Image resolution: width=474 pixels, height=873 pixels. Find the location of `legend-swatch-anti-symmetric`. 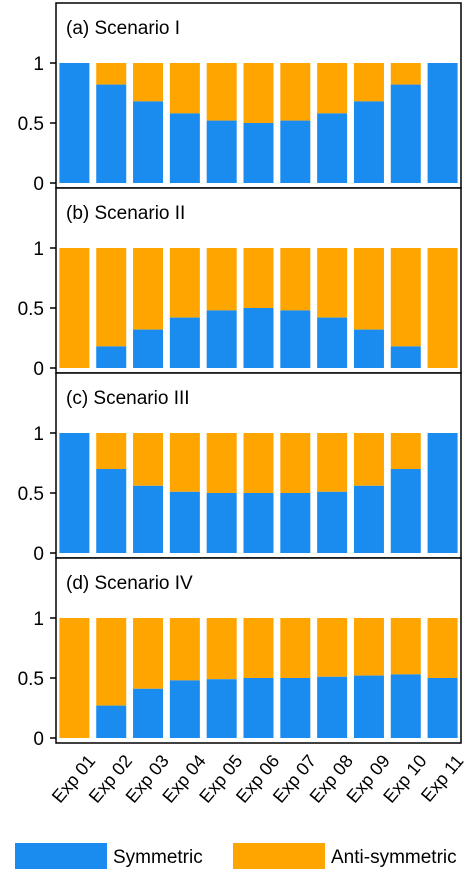

legend-swatch-anti-symmetric is located at coordinates (279, 856).